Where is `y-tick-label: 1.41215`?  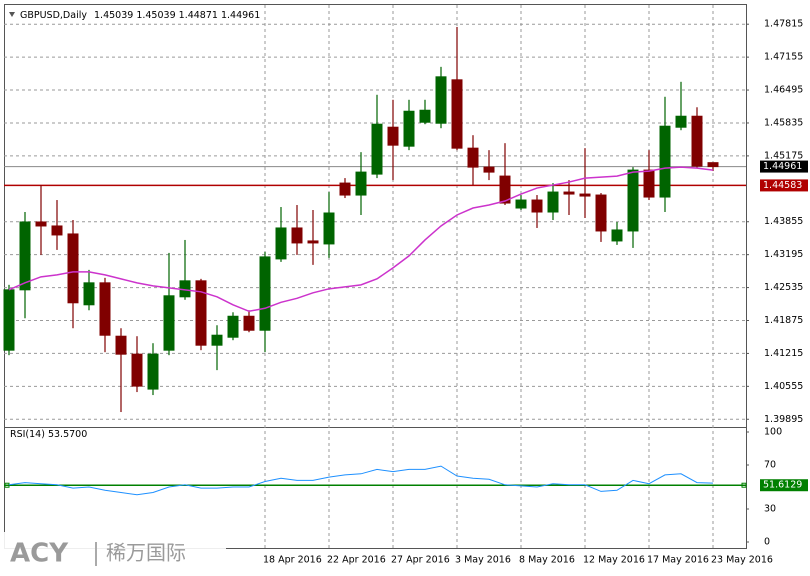
y-tick-label: 1.41215 is located at coordinates (783, 353).